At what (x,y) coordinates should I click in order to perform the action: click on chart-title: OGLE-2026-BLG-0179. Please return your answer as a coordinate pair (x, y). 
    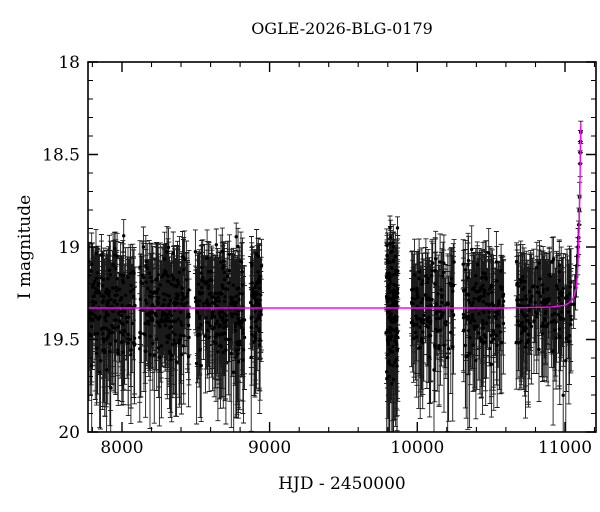
    Looking at the image, I should click on (342, 28).